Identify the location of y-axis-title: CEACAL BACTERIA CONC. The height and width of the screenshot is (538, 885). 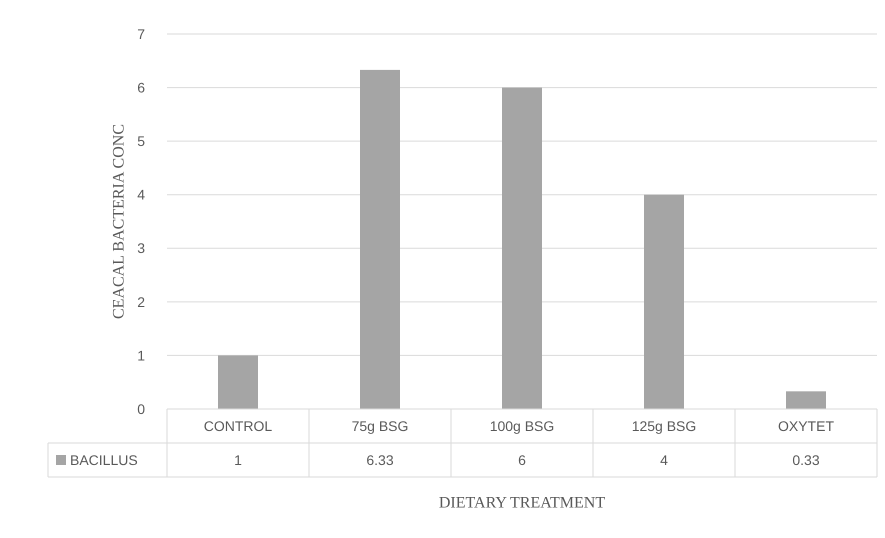
(119, 221).